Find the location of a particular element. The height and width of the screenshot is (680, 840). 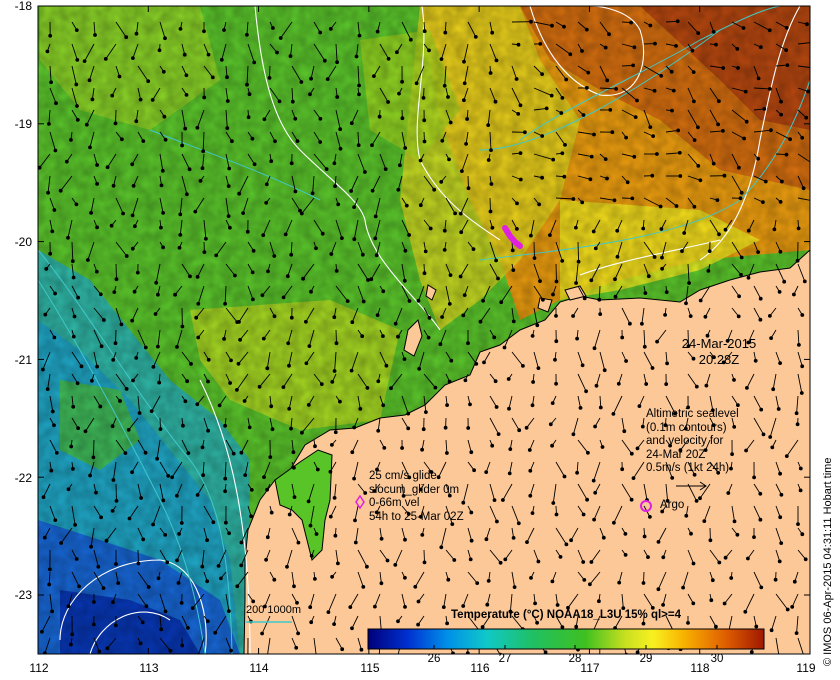

depth-legend-label: 200 1000m is located at coordinates (274, 610).